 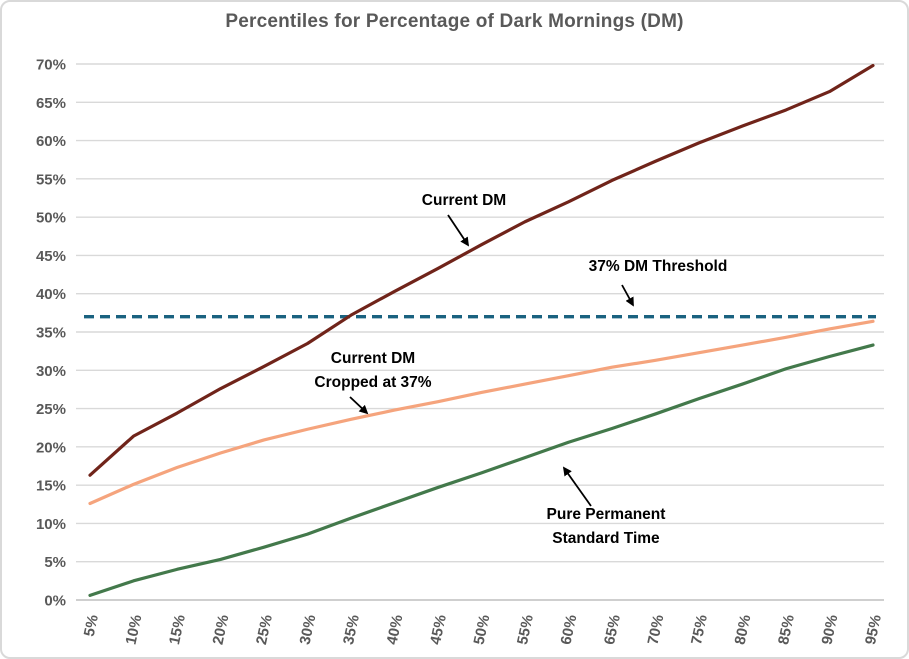 What do you see at coordinates (91, 625) in the screenshot?
I see `x-tick-label: 5%` at bounding box center [91, 625].